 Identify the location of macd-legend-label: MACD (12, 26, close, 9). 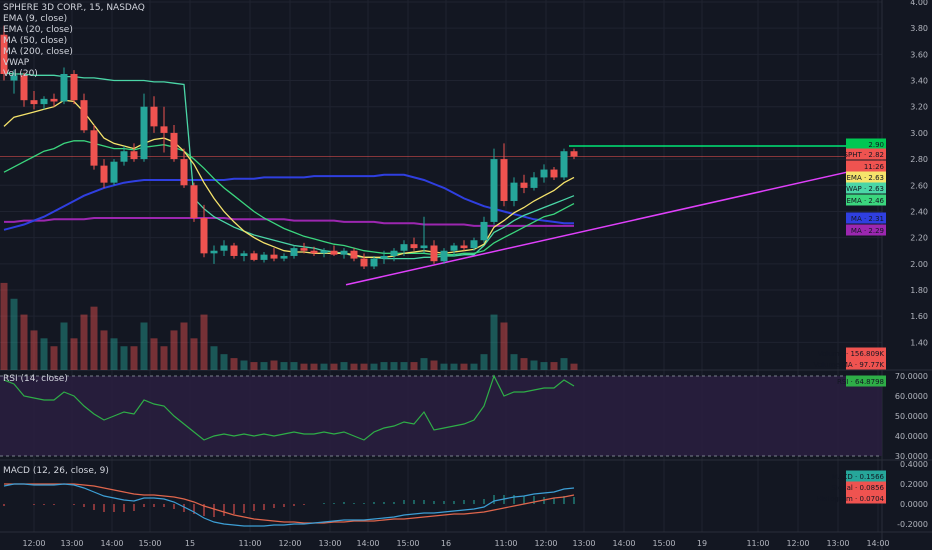
(56, 471).